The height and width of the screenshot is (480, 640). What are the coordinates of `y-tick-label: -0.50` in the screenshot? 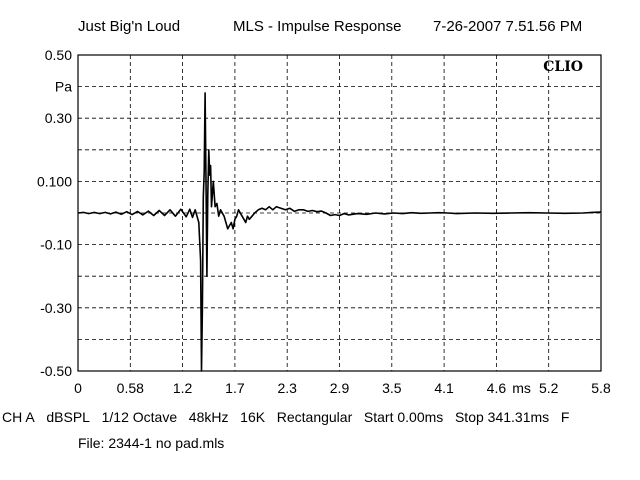 It's located at (56, 371).